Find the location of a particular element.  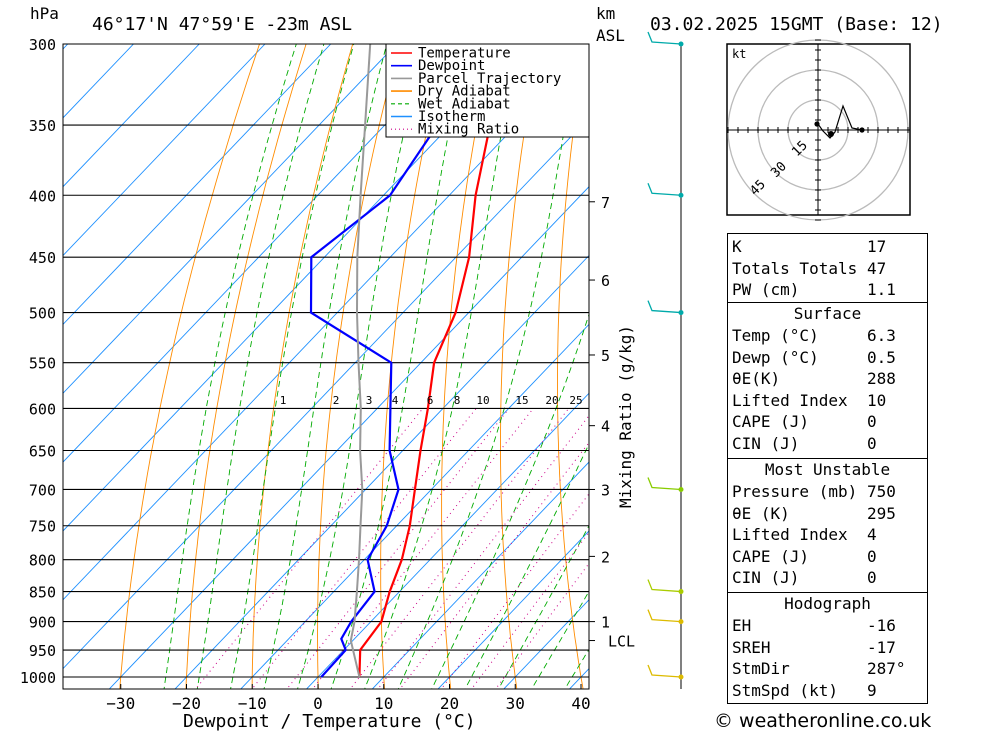

table-row: StmSpd (kt) 9 is located at coordinates (827, 691).